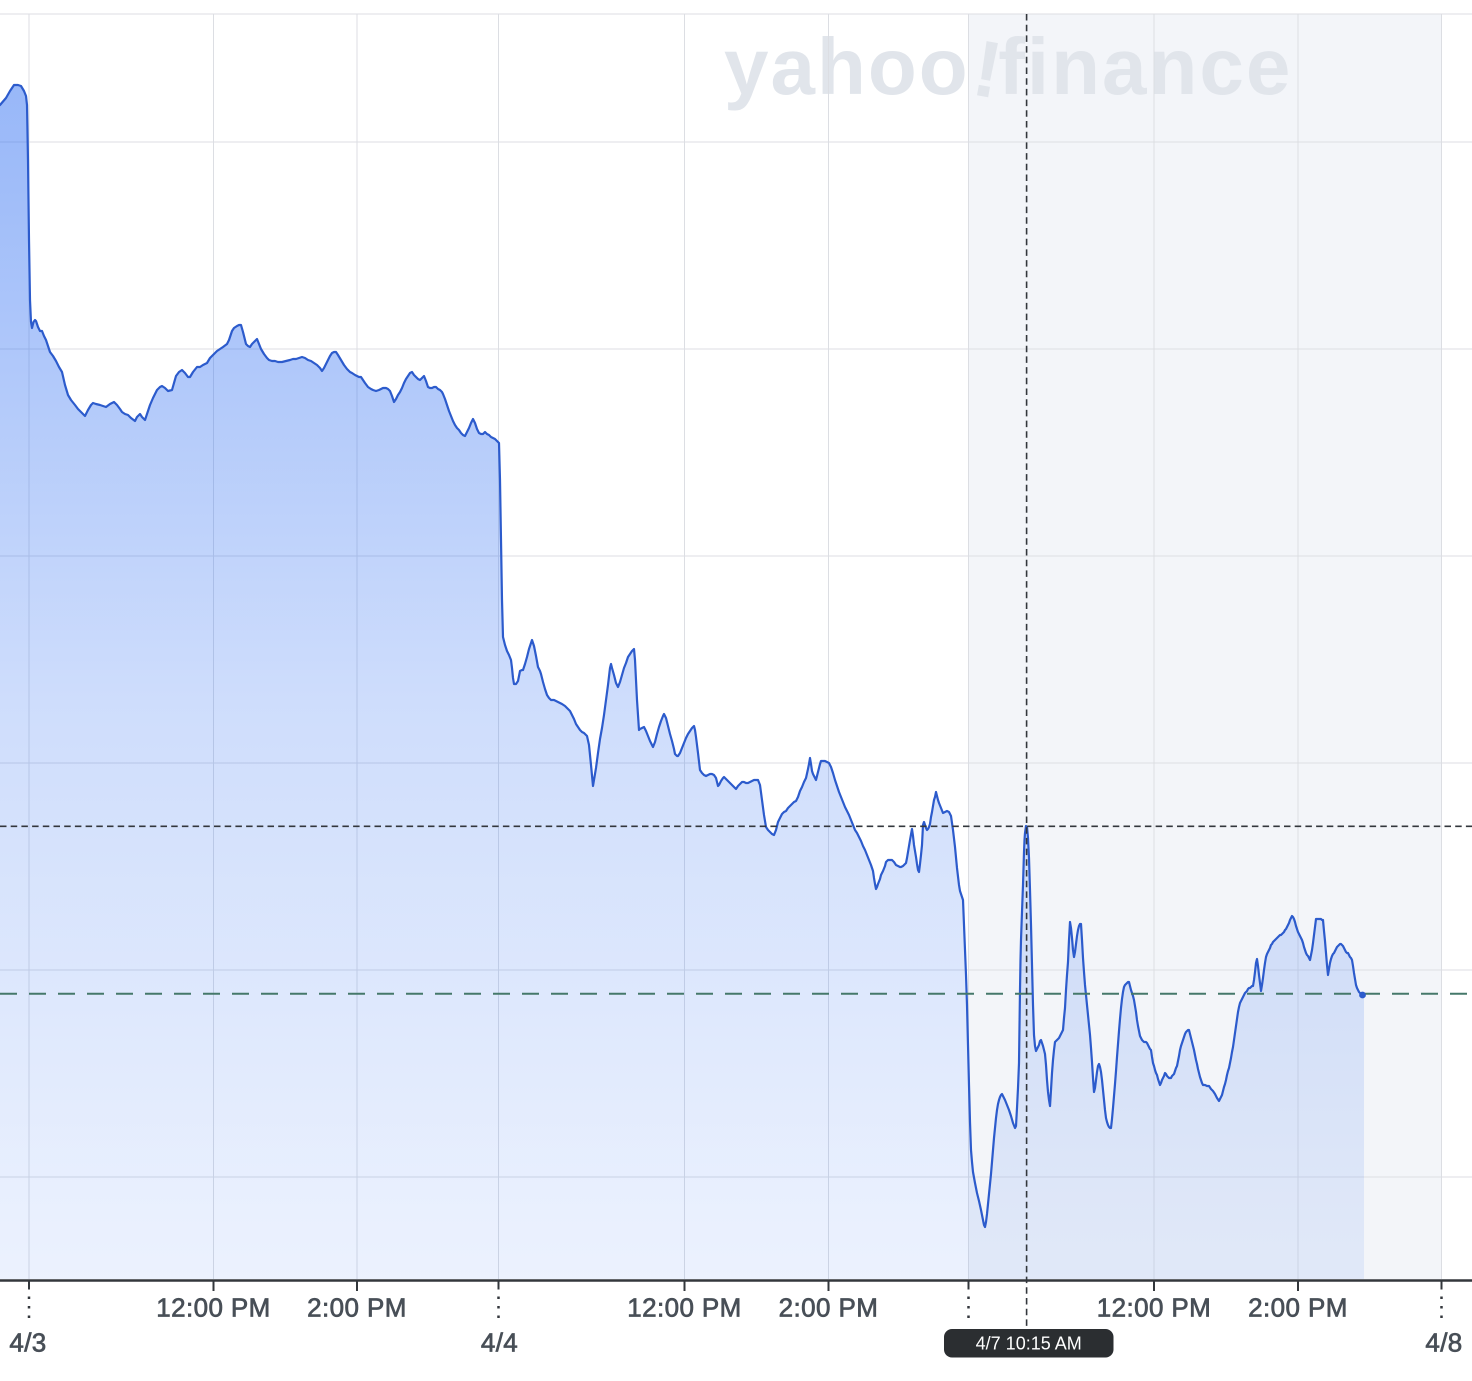 The width and height of the screenshot is (1472, 1381). Describe the element at coordinates (1008, 69) in the screenshot. I see `svg-text: yahoo!finance` at that location.